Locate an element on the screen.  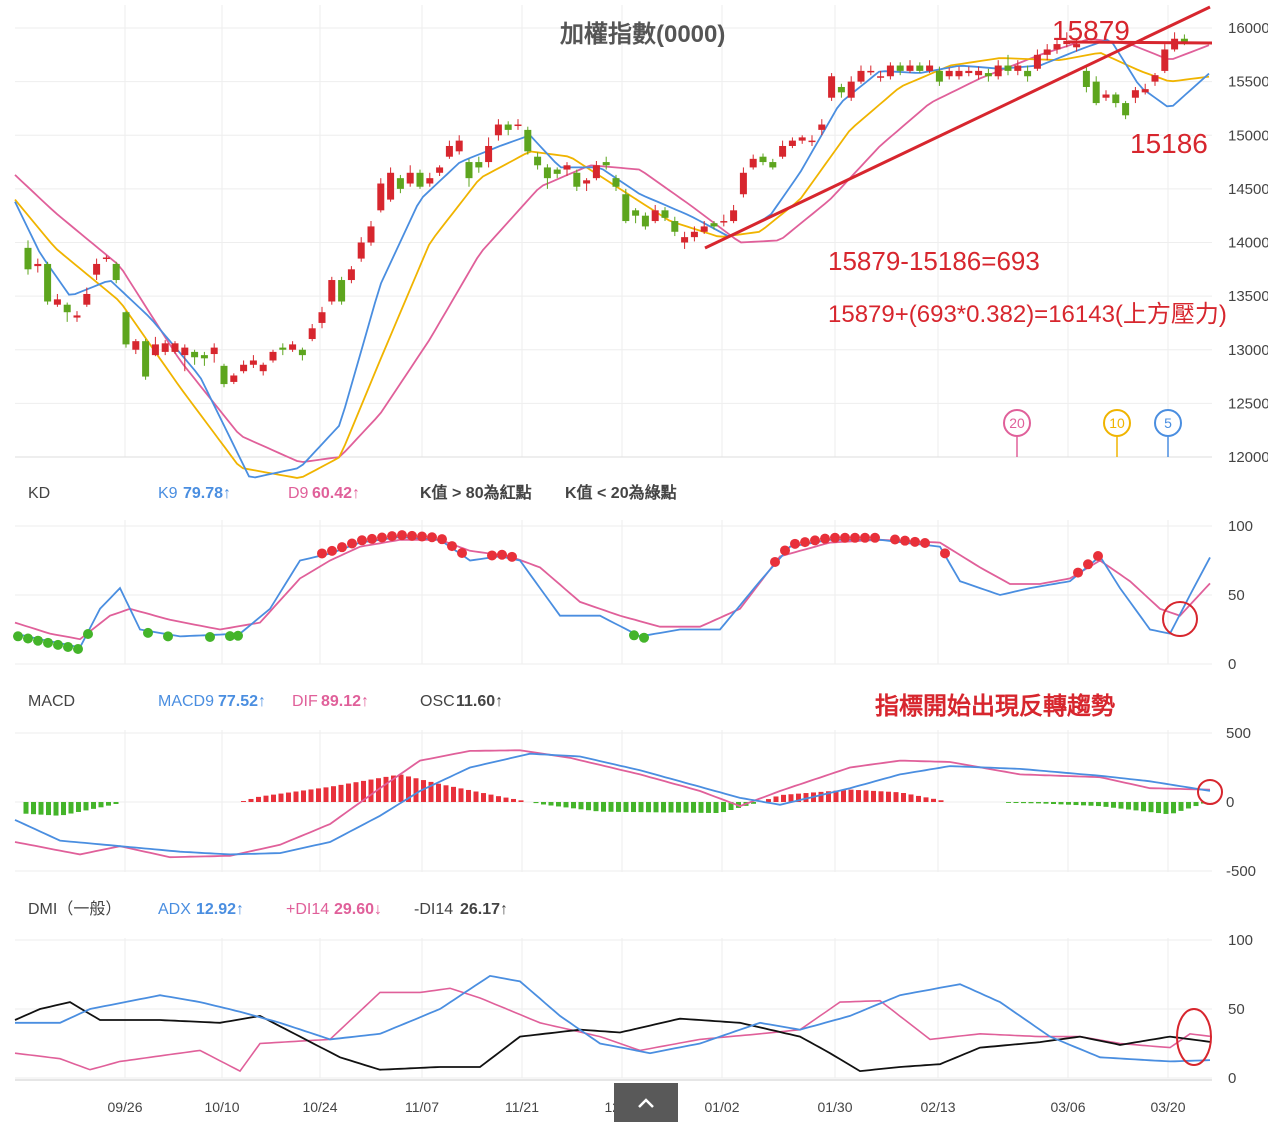
k9-line is located at coordinates (612, 592).